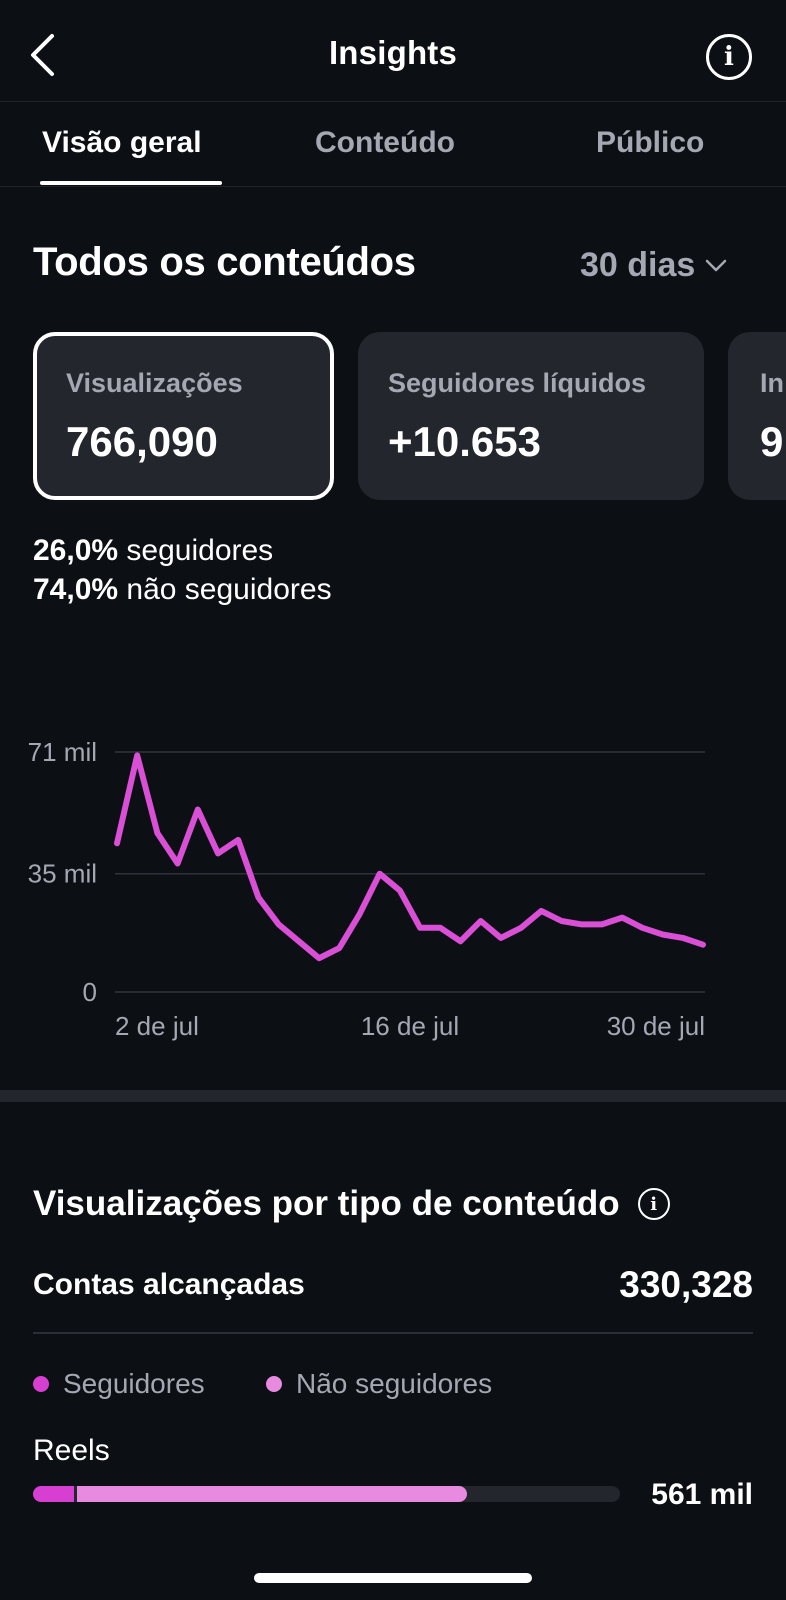  I want to click on reach-value: 330,328, so click(686, 1284).